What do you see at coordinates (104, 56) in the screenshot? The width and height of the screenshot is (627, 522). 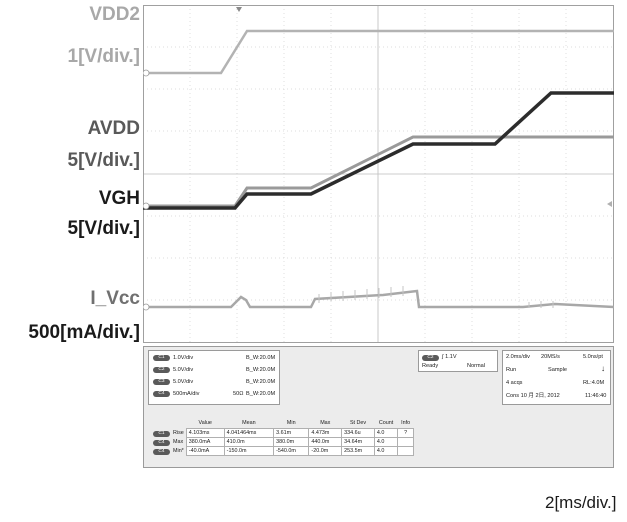 I see `vdd2-scale-label: 1[V/div.]` at bounding box center [104, 56].